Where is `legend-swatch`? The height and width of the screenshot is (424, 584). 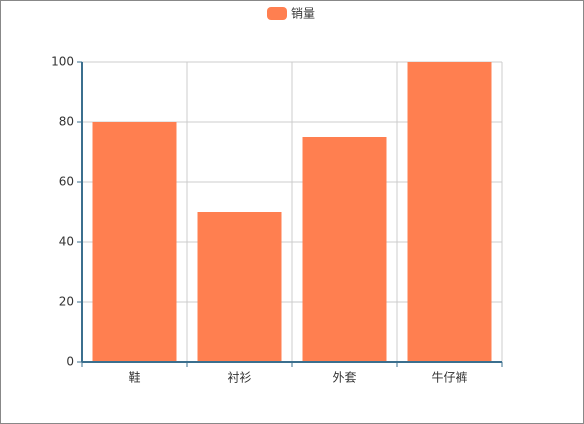
legend-swatch is located at coordinates (277, 13).